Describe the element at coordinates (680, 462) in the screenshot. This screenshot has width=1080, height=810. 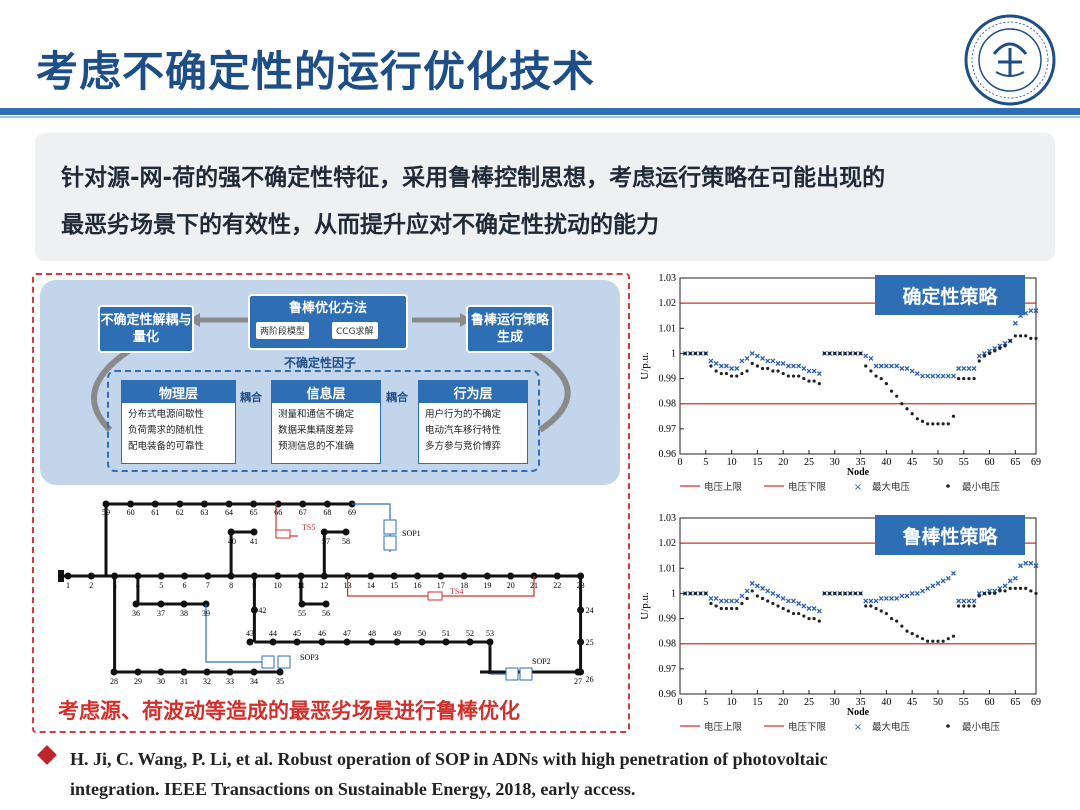
I see `x-tick-label: 0` at that location.